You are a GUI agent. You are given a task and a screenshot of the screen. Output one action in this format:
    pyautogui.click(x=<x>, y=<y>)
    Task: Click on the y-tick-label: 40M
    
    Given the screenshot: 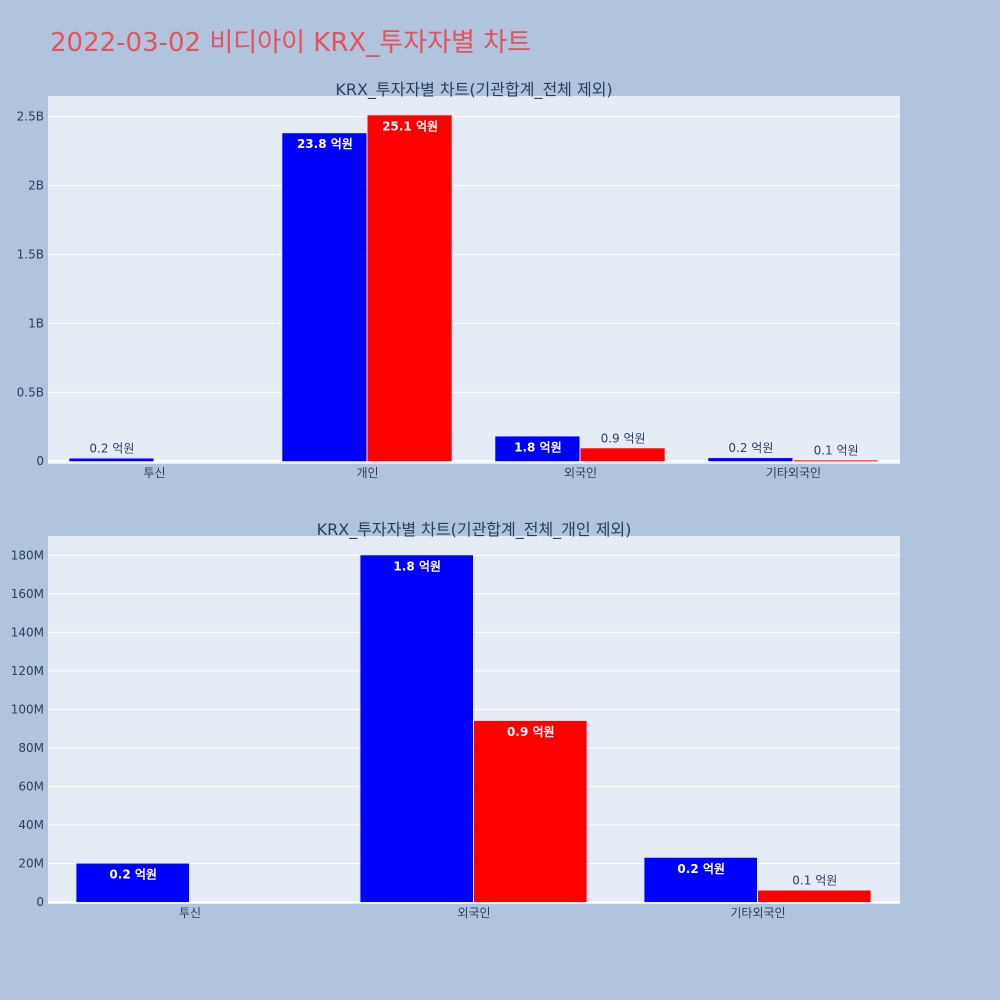 What is the action you would take?
    pyautogui.click(x=31, y=825)
    